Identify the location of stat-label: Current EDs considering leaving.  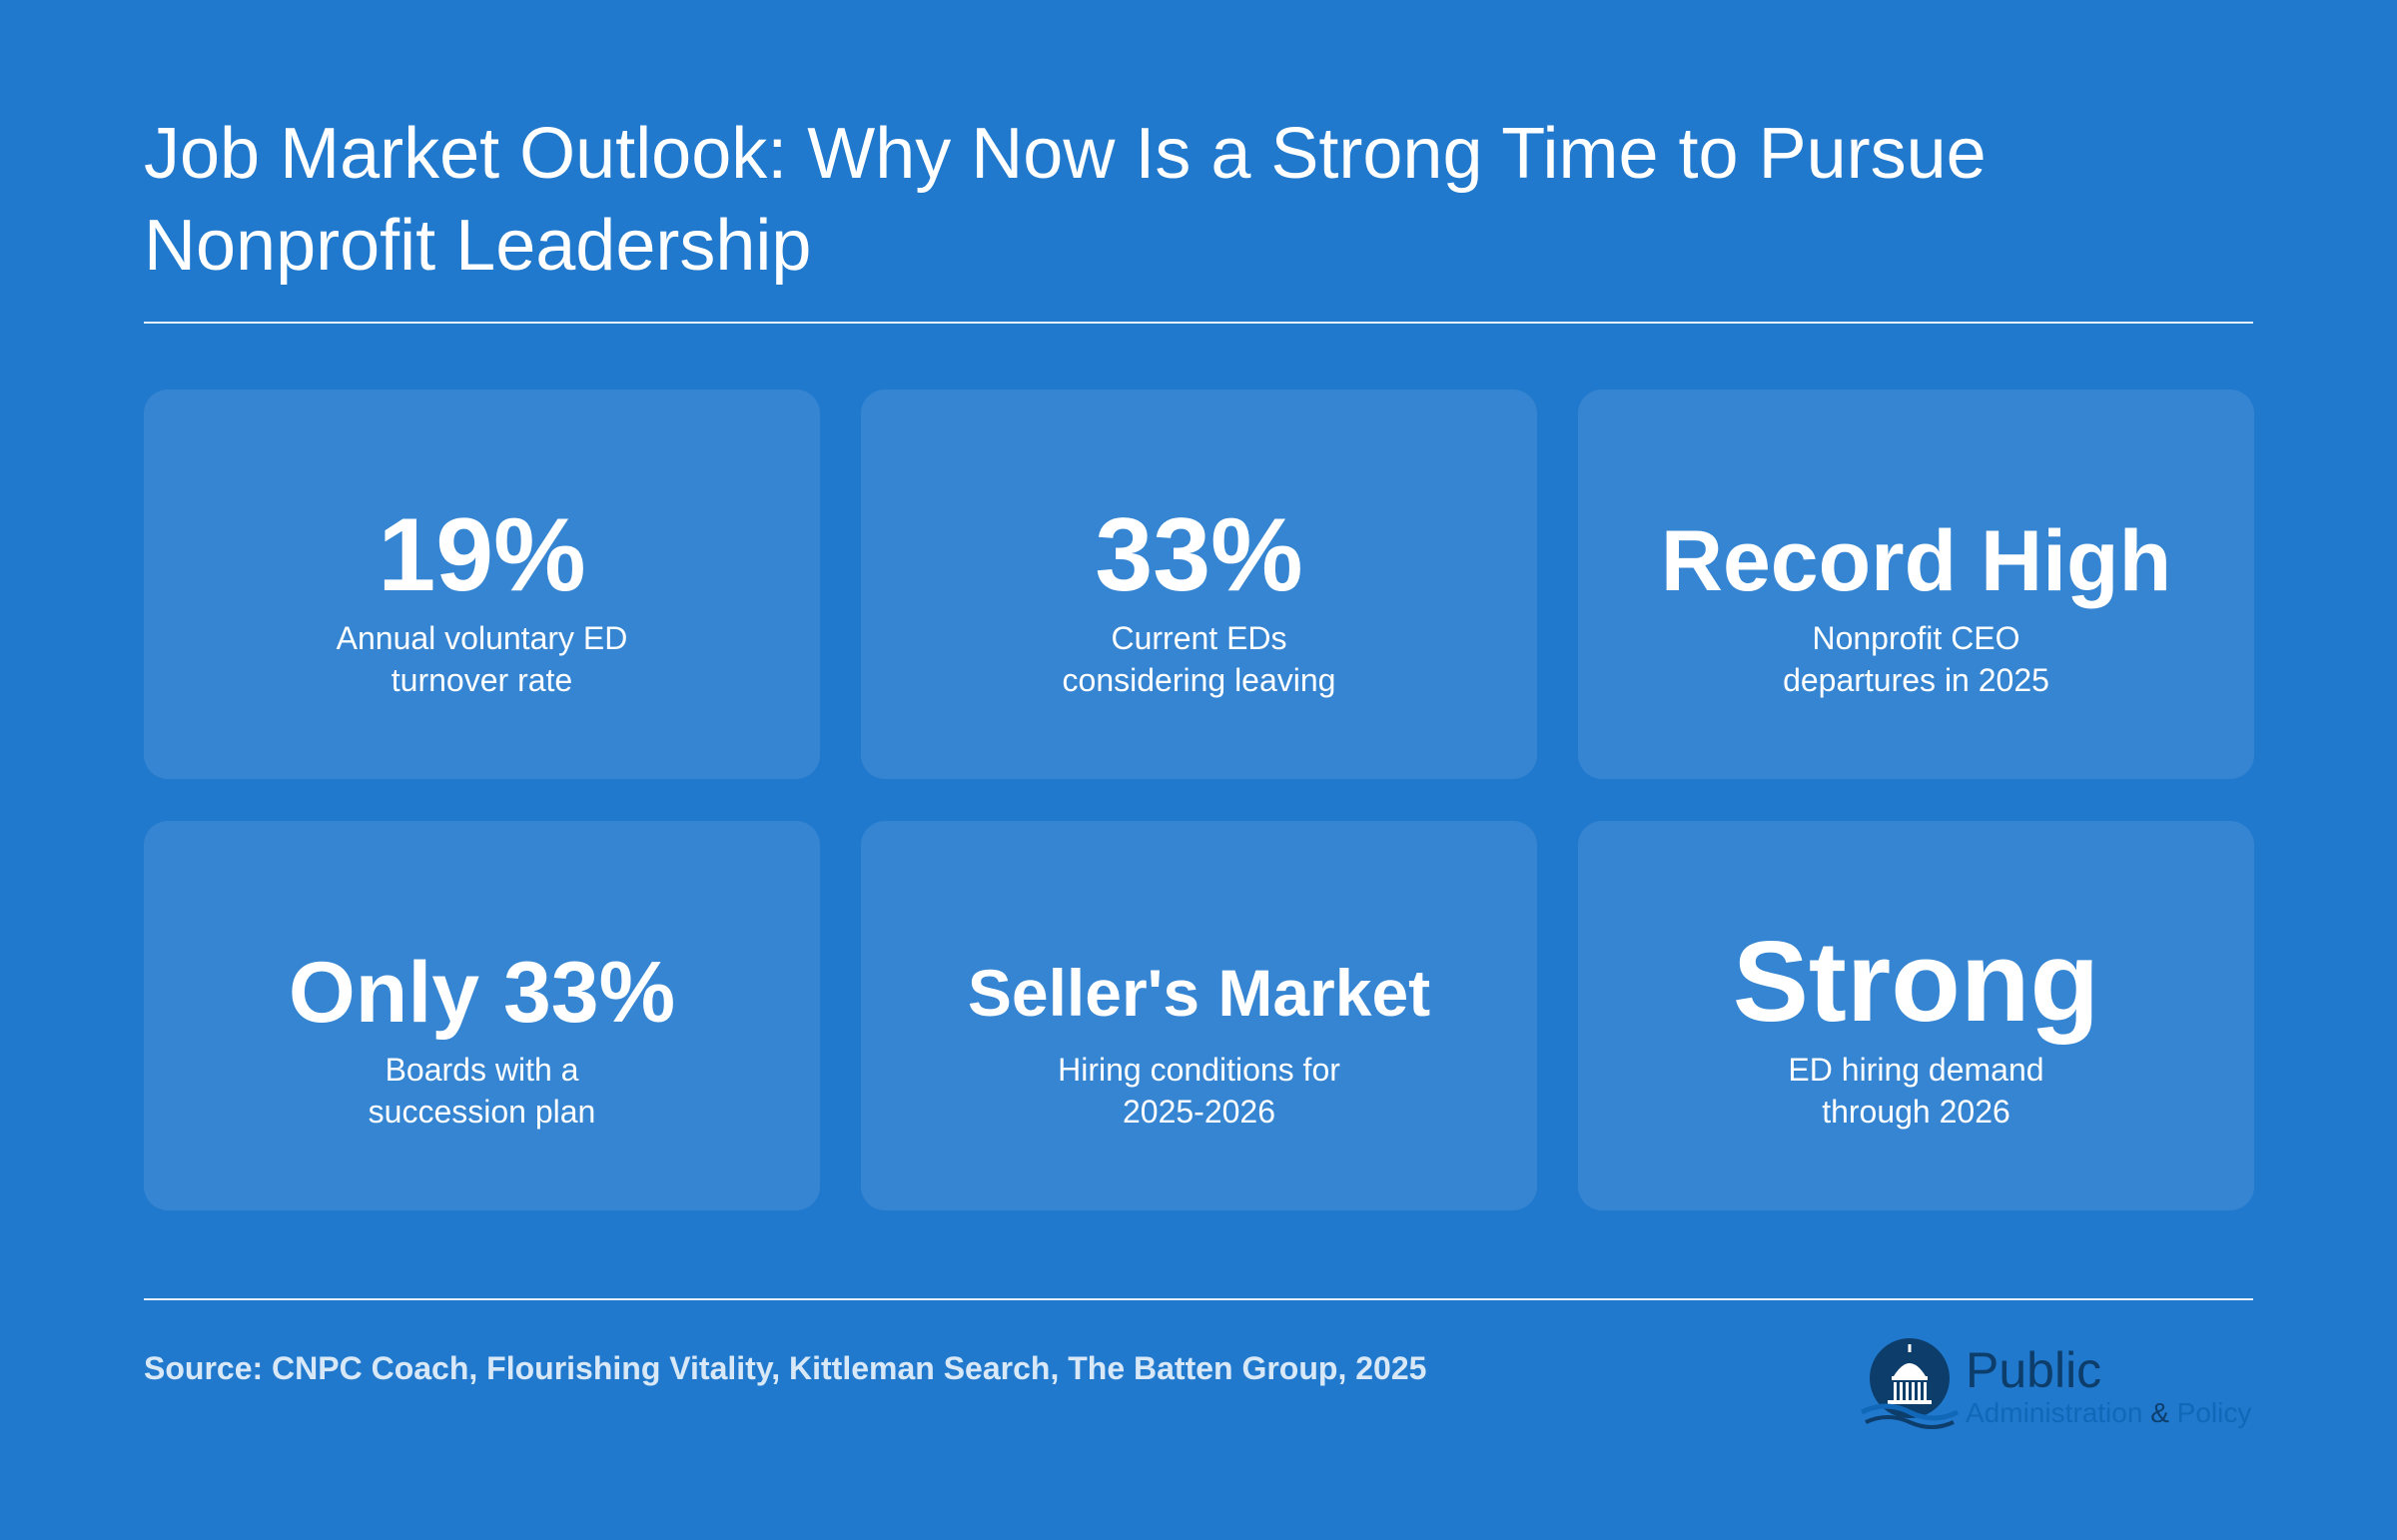
(1199, 659).